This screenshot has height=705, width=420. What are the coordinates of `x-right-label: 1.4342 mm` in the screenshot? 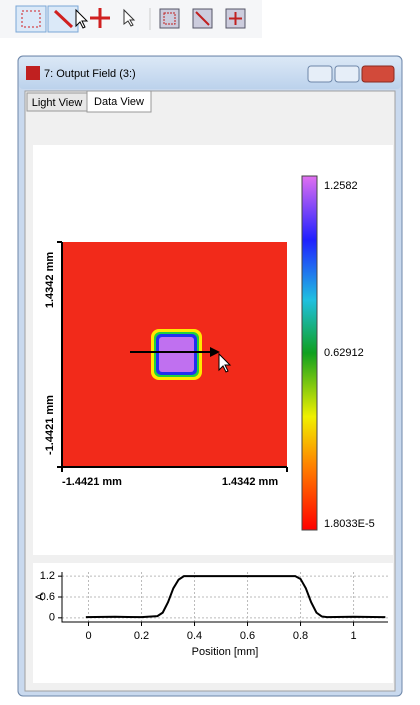 It's located at (250, 482).